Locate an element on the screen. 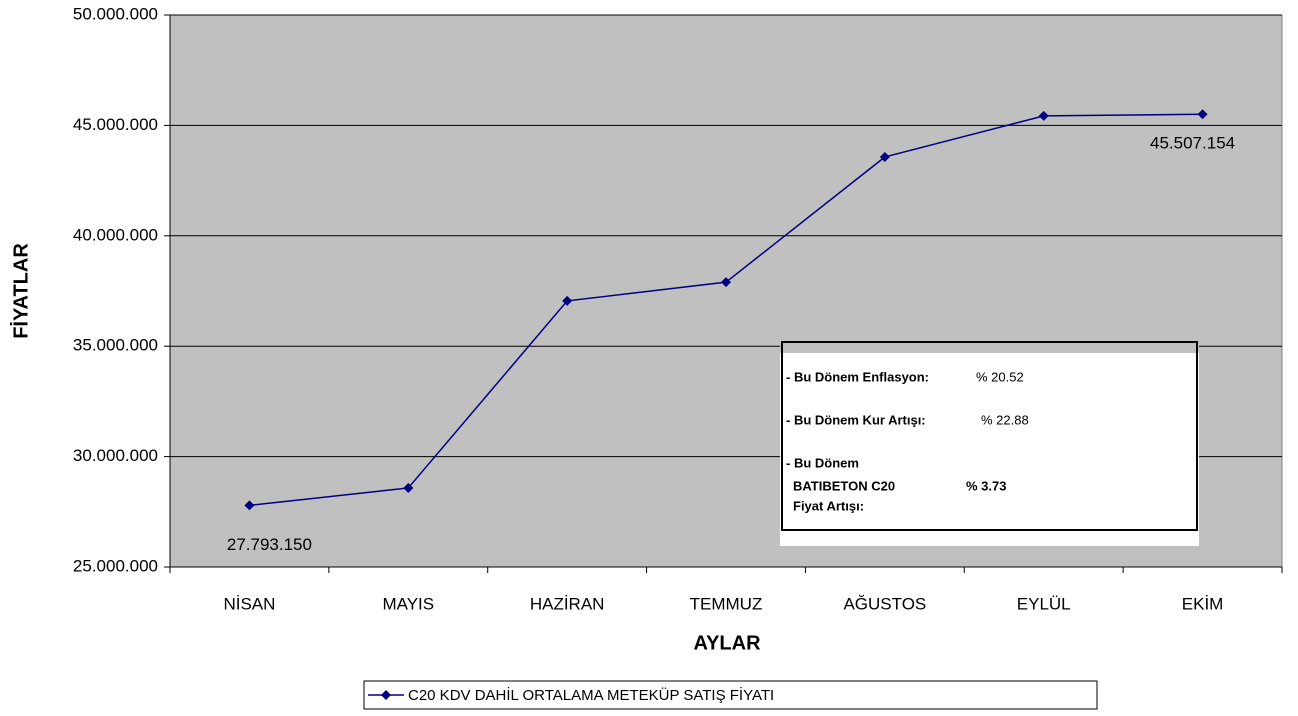 This screenshot has width=1298, height=716. y-tick-label: 25.000.000 is located at coordinates (115, 565).